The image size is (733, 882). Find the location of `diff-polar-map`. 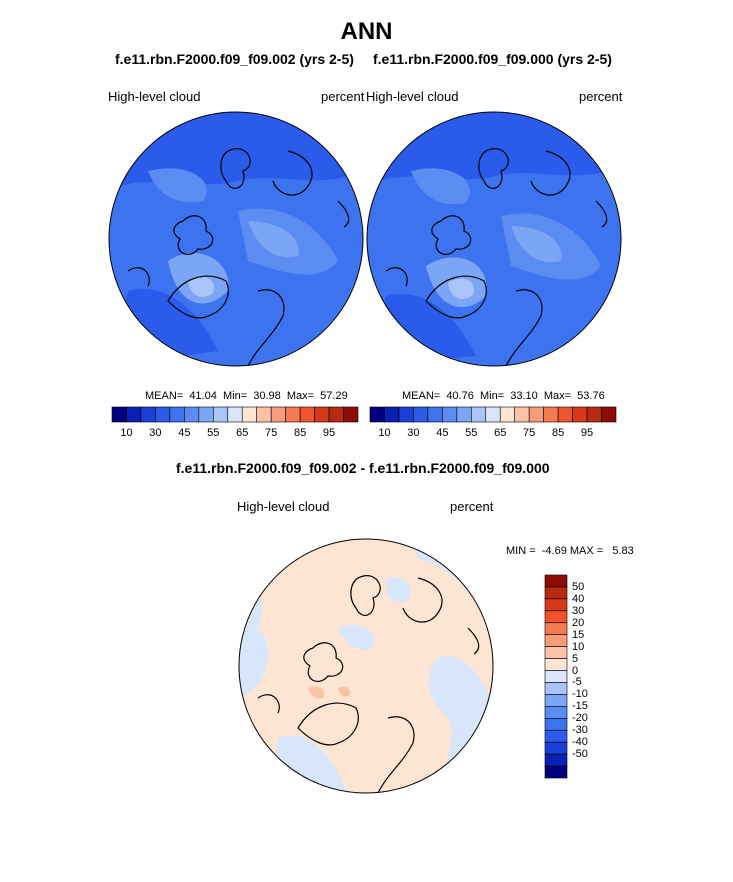

diff-polar-map is located at coordinates (366, 666).